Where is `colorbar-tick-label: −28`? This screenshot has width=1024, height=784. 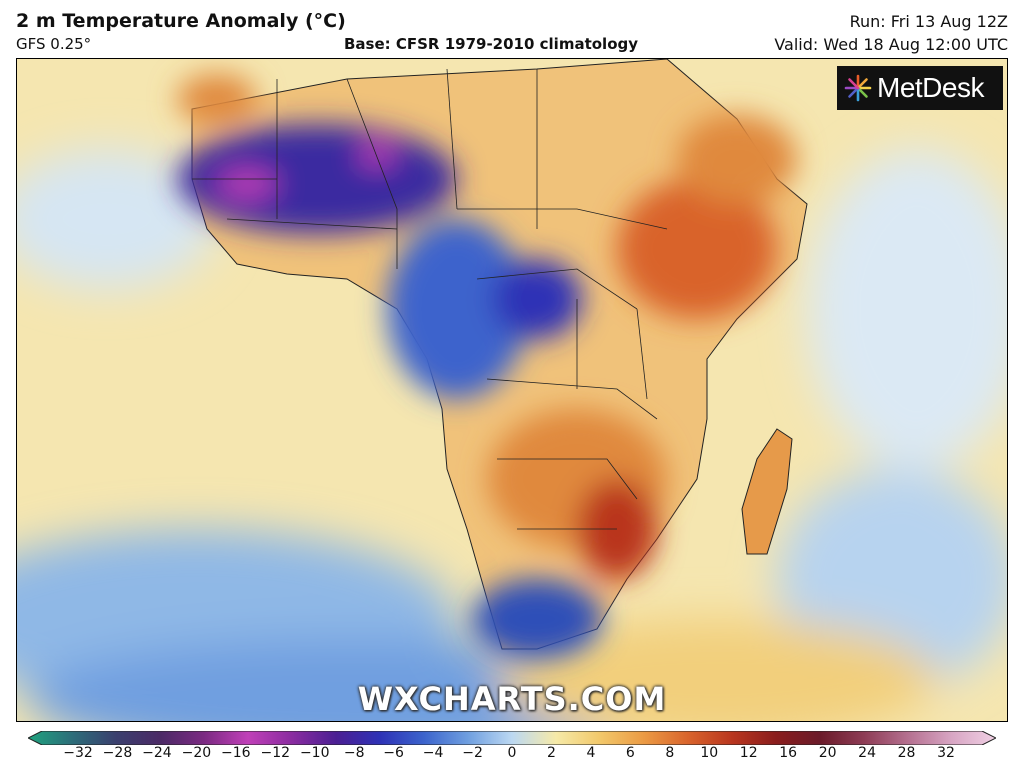
colorbar-tick-label: −28 is located at coordinates (117, 753).